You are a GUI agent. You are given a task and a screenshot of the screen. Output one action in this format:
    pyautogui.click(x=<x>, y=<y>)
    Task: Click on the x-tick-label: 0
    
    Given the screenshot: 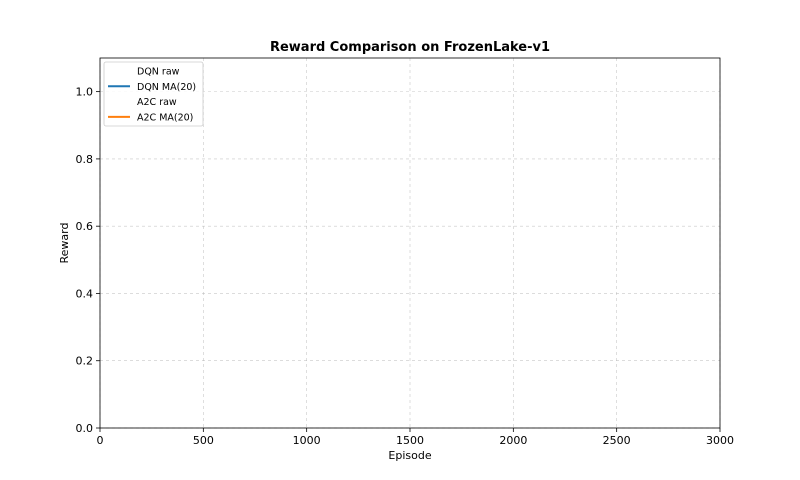 What is the action you would take?
    pyautogui.click(x=100, y=440)
    